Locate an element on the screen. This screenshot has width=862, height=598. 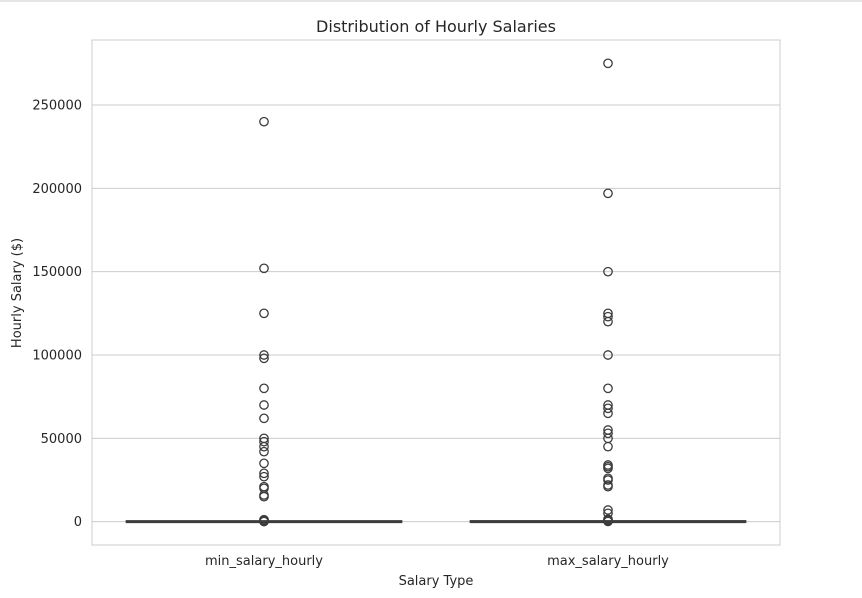
y-axis-label: Hourly Salary ($) is located at coordinates (17, 293).